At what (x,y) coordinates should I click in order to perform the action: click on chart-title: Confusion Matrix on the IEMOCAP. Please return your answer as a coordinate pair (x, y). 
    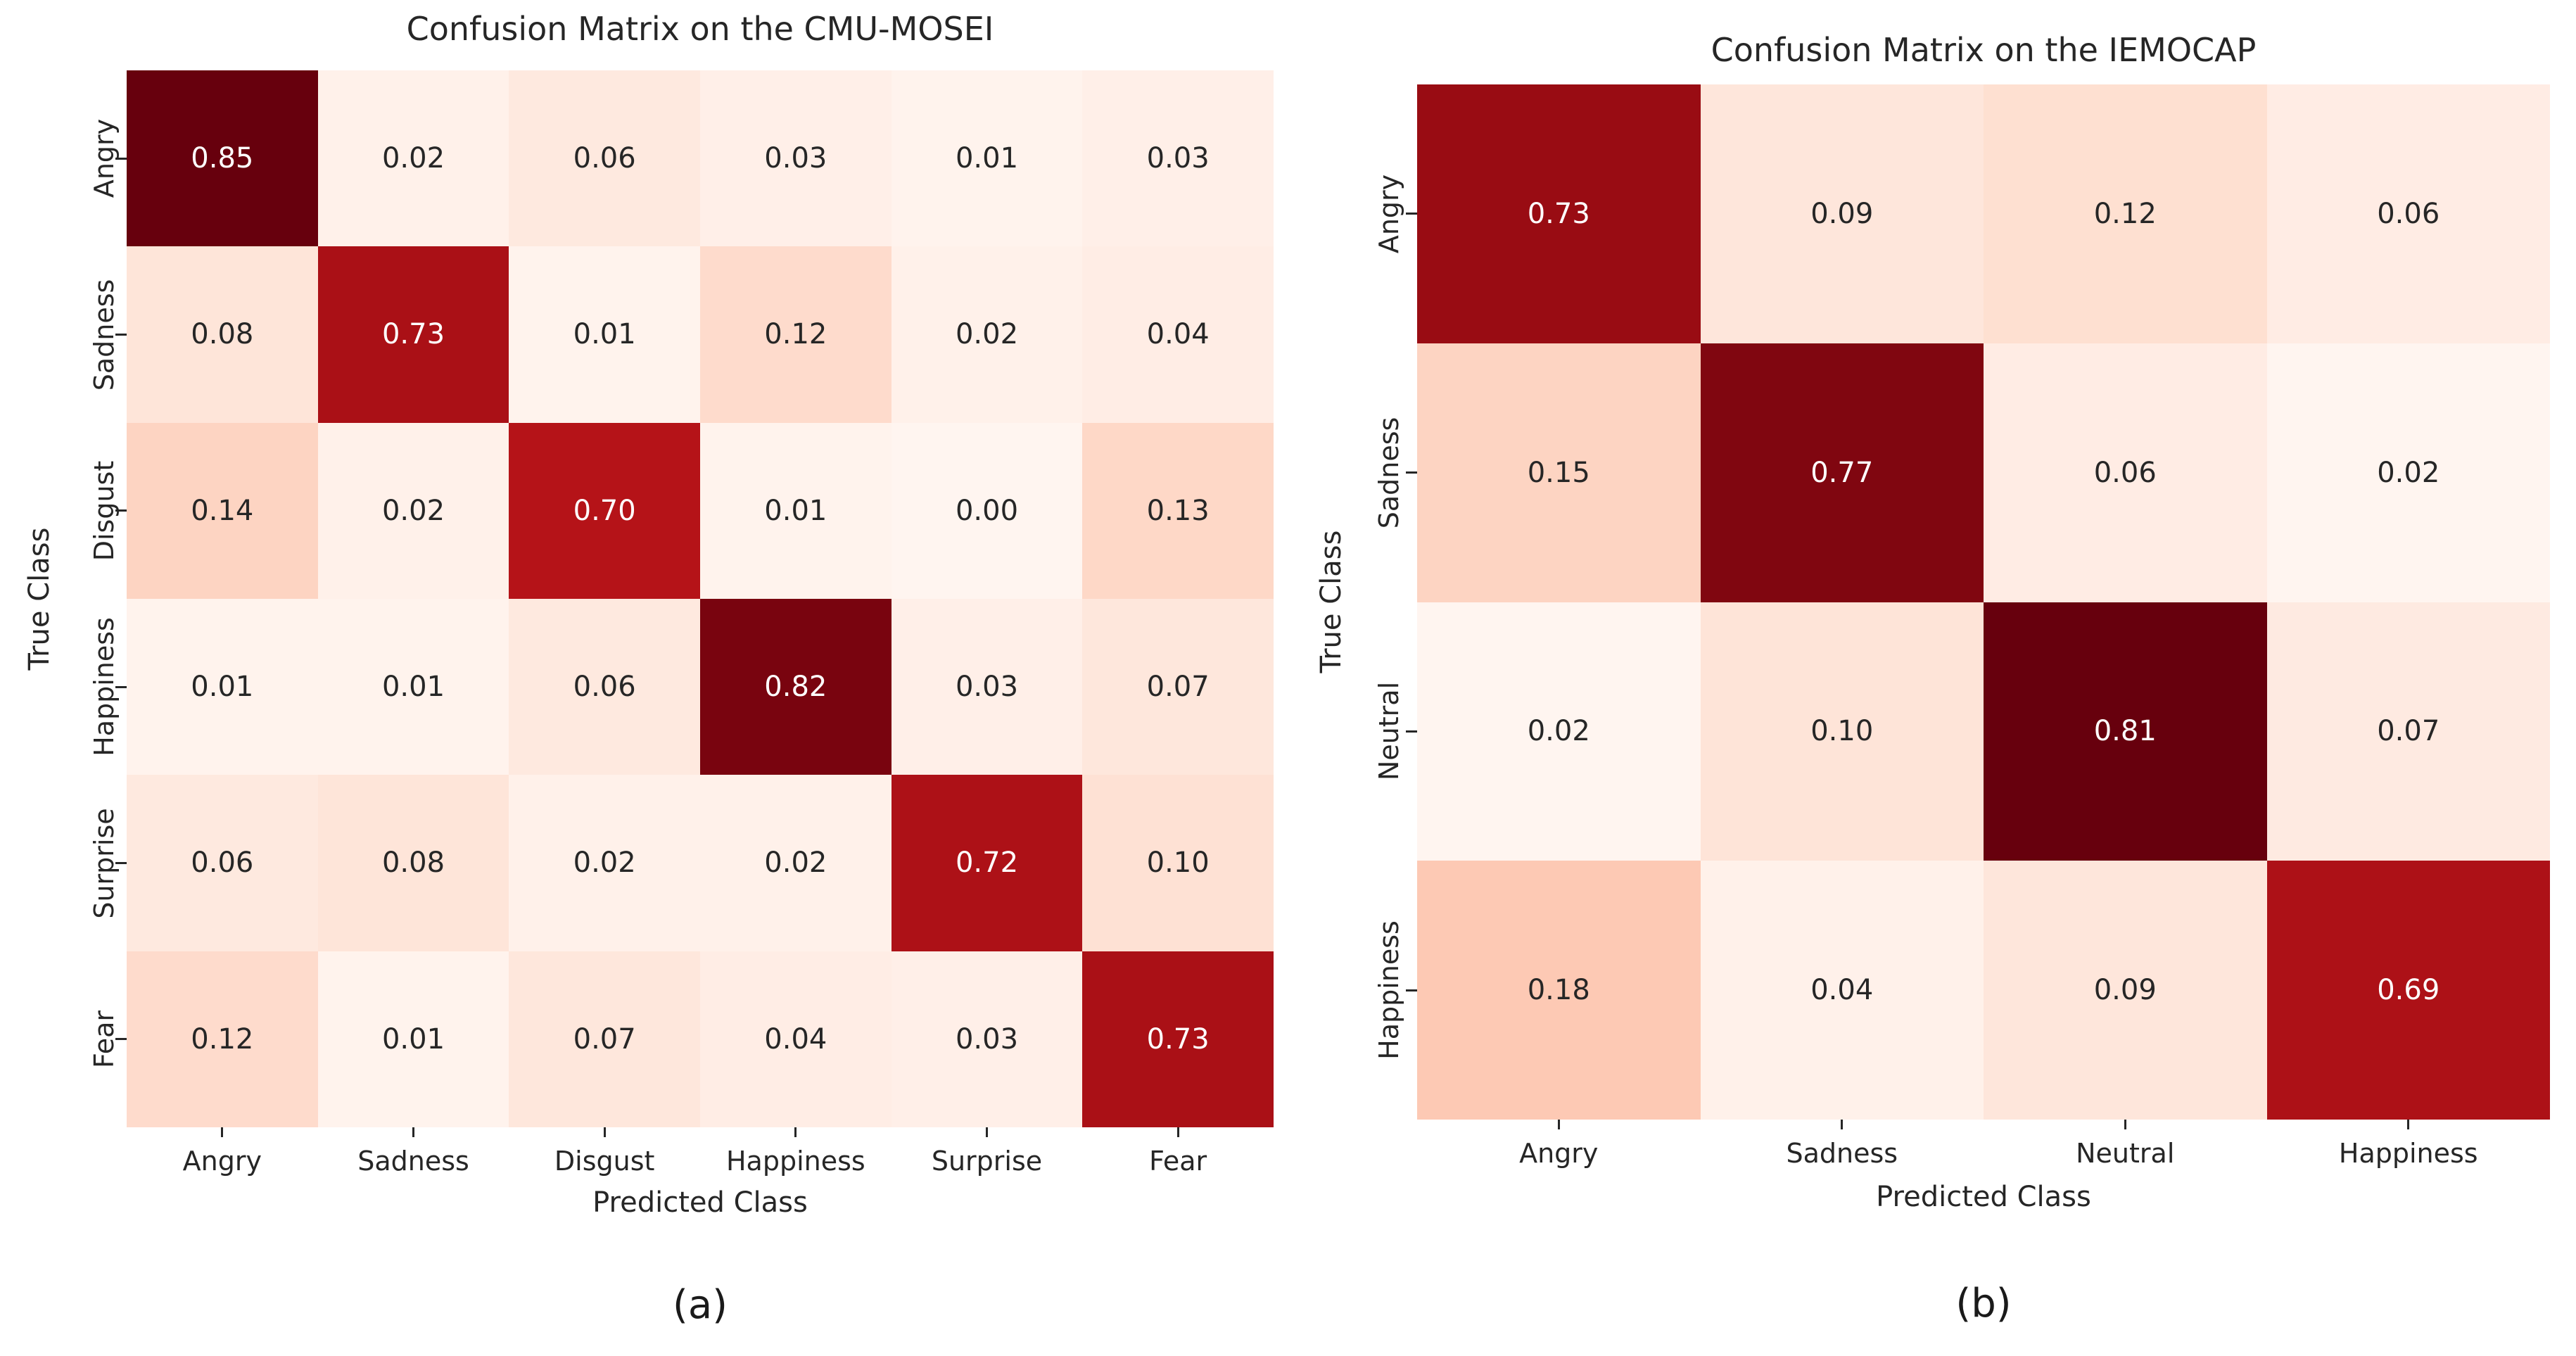
    Looking at the image, I should click on (1984, 50).